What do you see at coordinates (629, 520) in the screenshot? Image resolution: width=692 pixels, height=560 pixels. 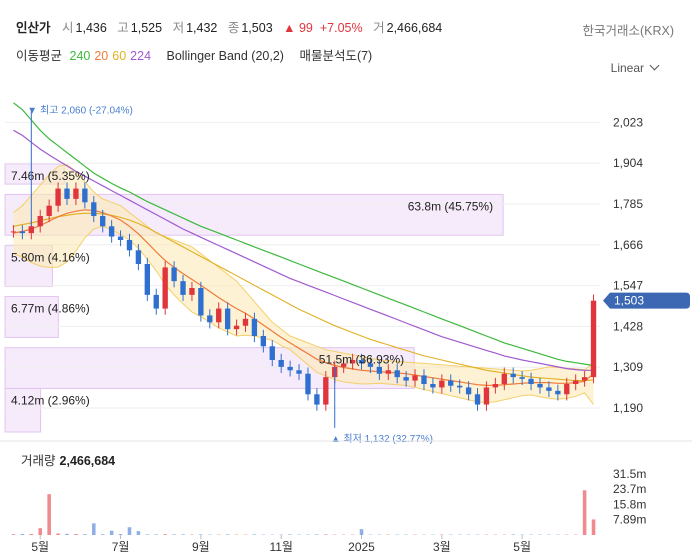 I see `volume-tick-label: 7.89m` at bounding box center [629, 520].